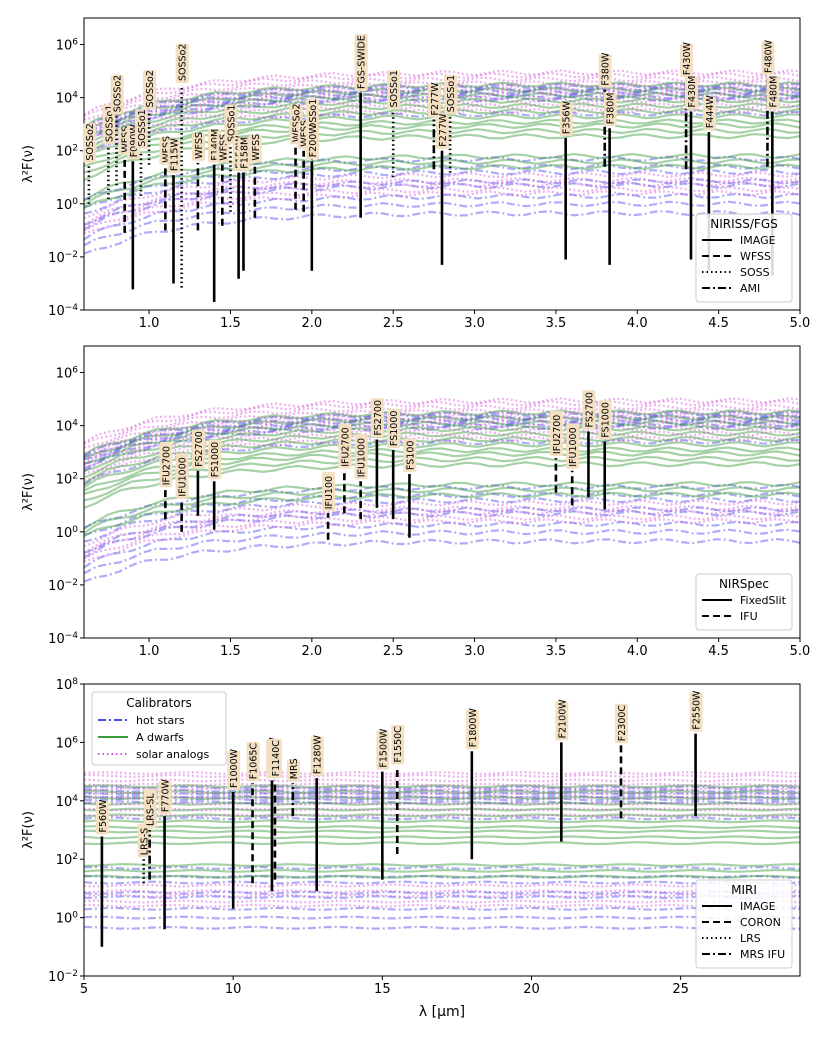 The width and height of the screenshot is (830, 1038). What do you see at coordinates (749, 616) in the screenshot?
I see `legend-entry: IFU` at bounding box center [749, 616].